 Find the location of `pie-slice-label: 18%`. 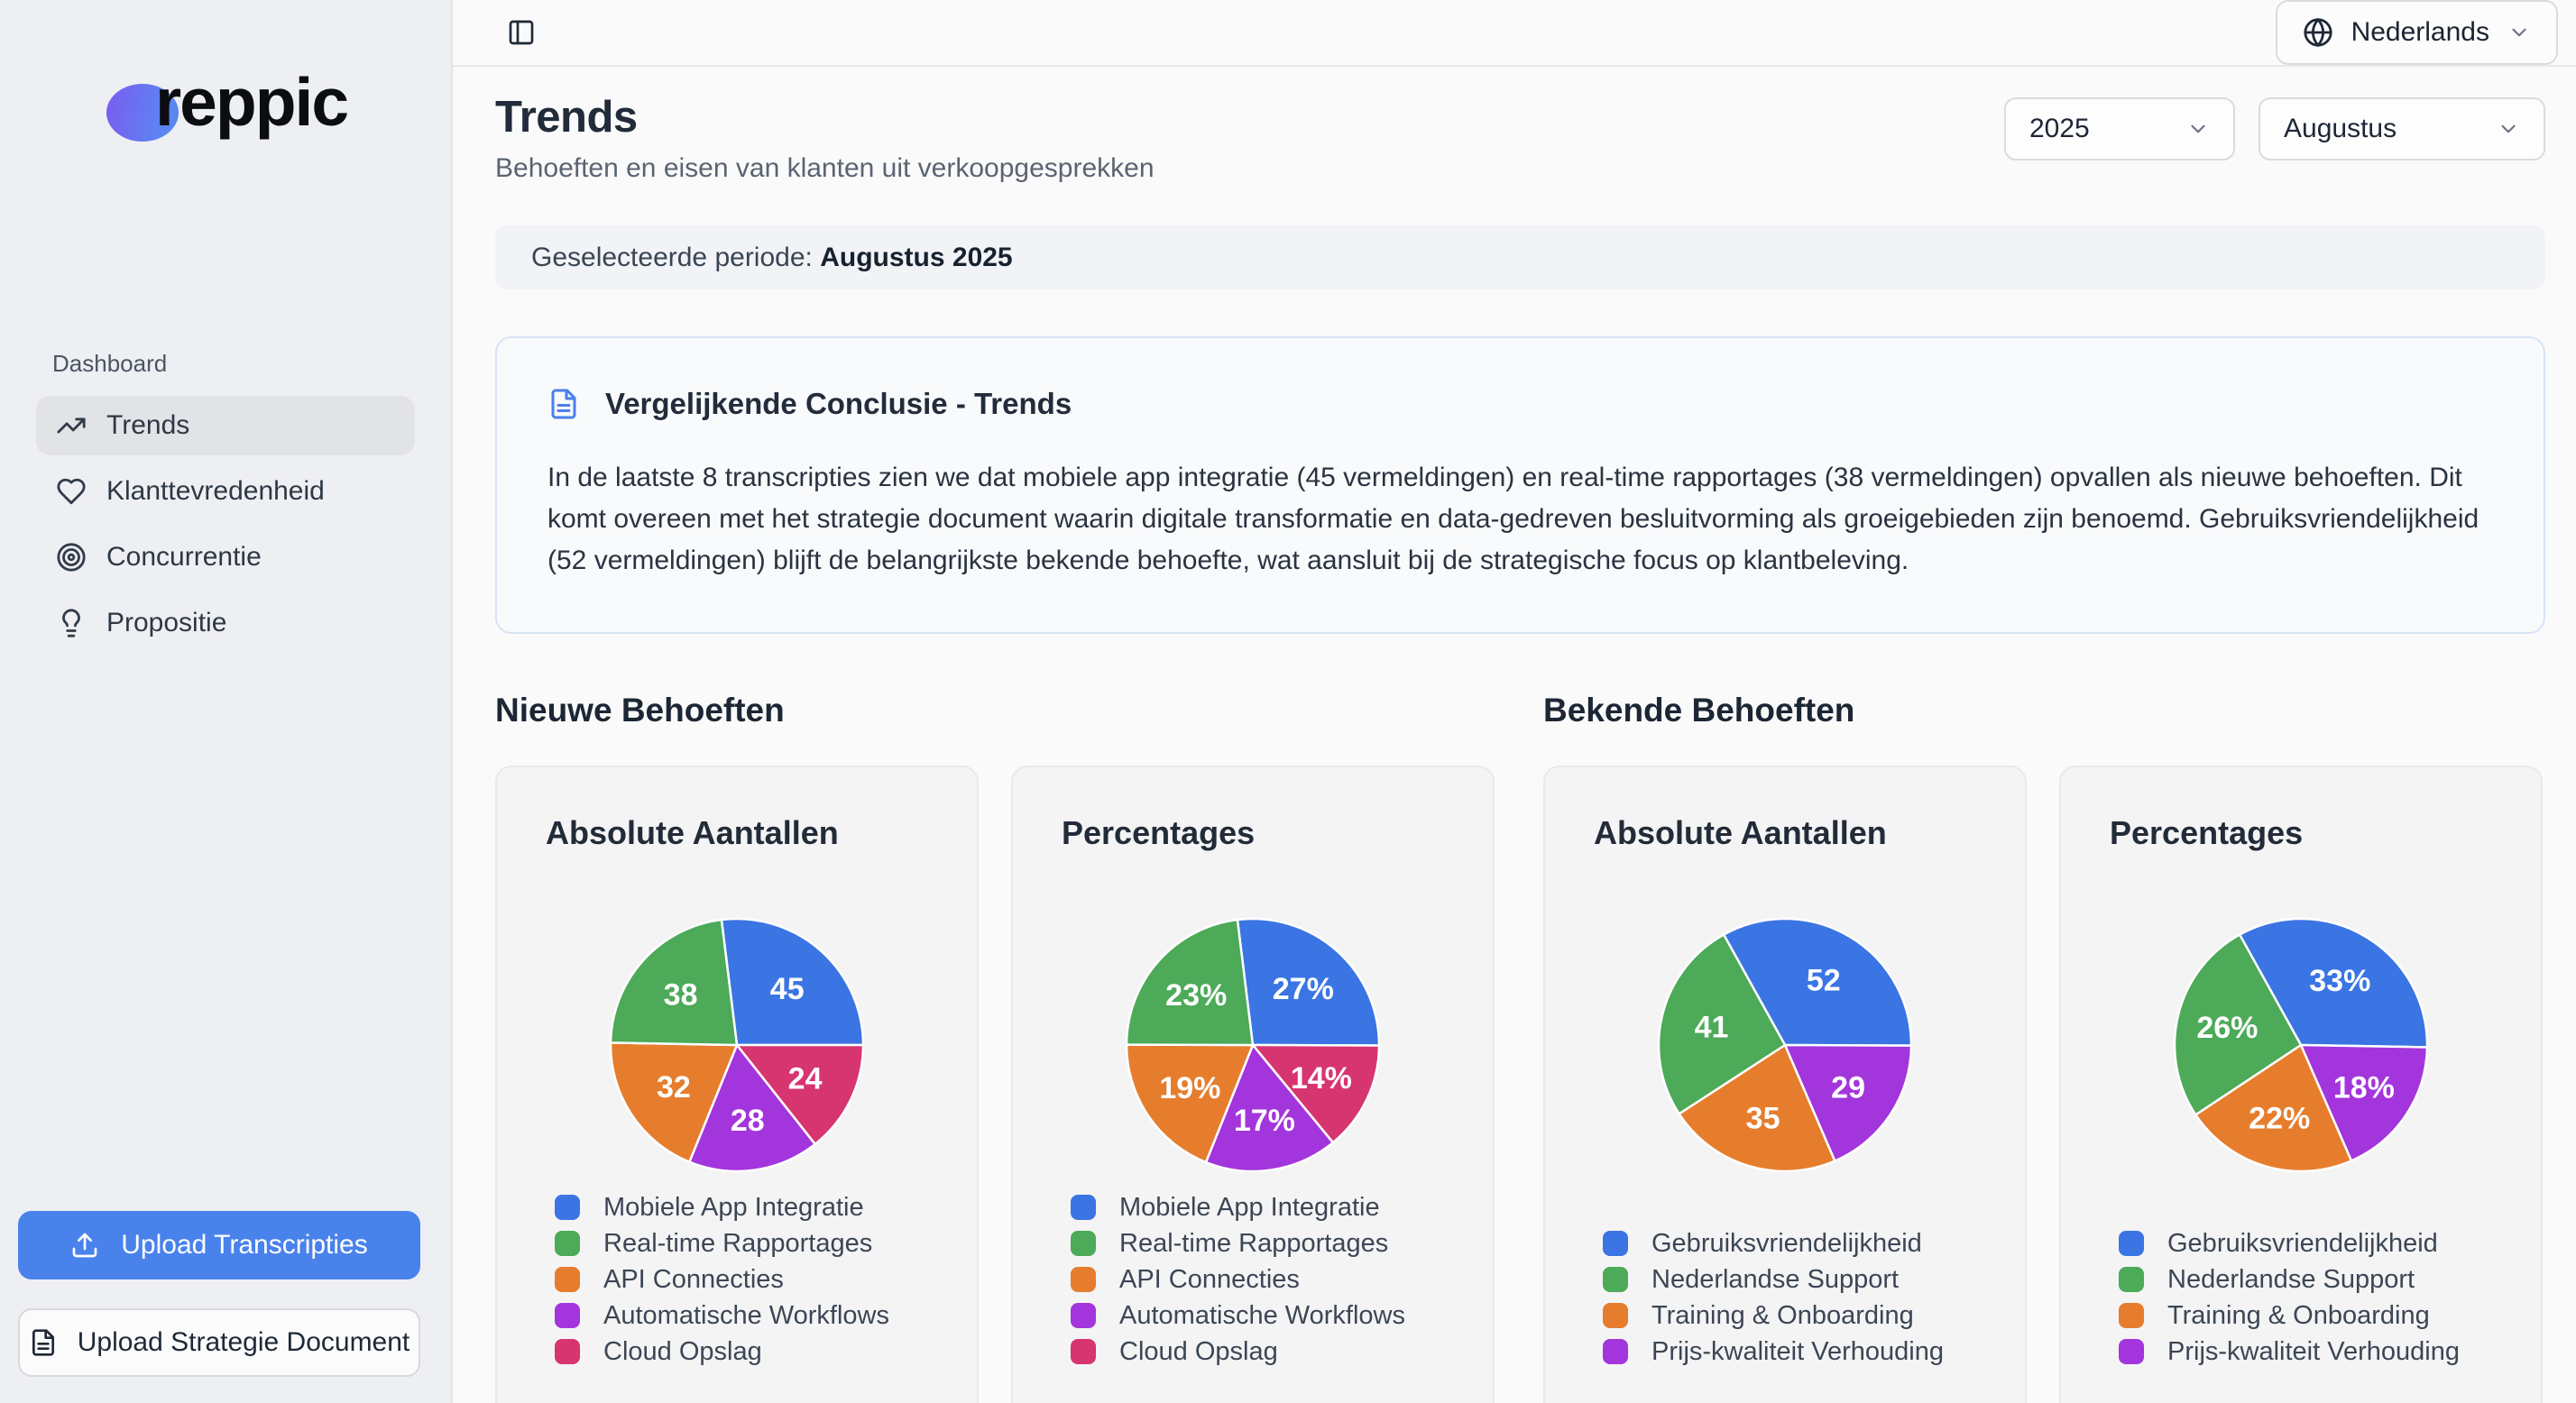

pie-slice-label: 18% is located at coordinates (2364, 1088).